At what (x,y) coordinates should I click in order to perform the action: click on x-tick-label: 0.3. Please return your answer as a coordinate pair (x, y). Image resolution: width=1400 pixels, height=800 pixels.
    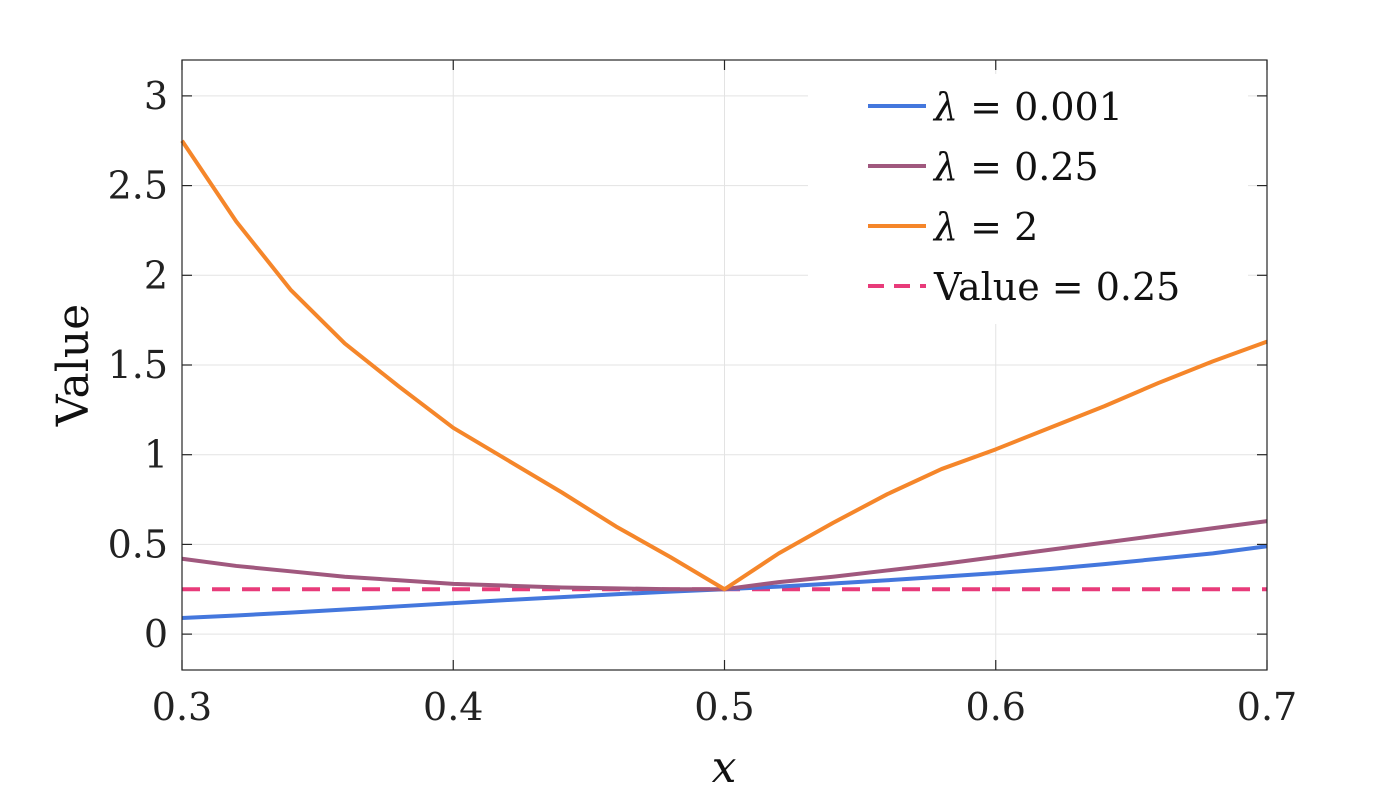
    Looking at the image, I should click on (182, 707).